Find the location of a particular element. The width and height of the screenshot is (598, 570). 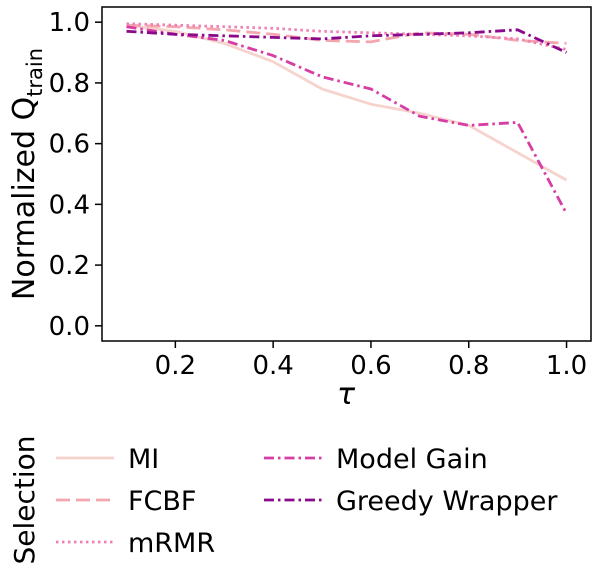

x-tick-label: 0.4 is located at coordinates (272, 366).